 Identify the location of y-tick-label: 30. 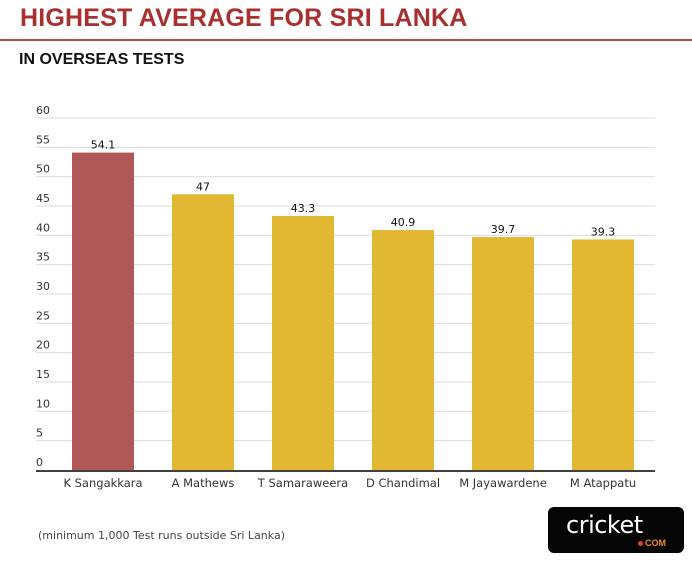
(43, 286).